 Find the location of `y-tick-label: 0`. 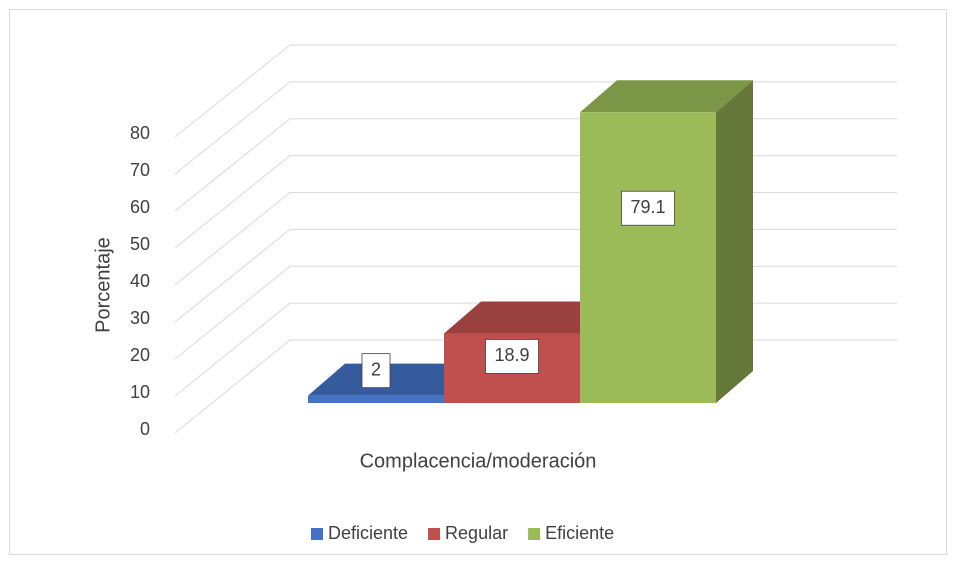

y-tick-label: 0 is located at coordinates (145, 429).